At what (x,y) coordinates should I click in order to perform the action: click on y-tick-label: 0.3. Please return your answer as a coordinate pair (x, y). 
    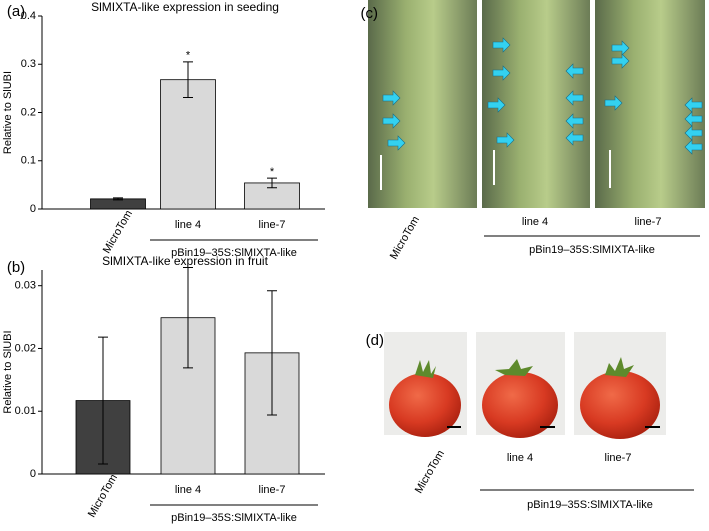
    Looking at the image, I should click on (28, 64).